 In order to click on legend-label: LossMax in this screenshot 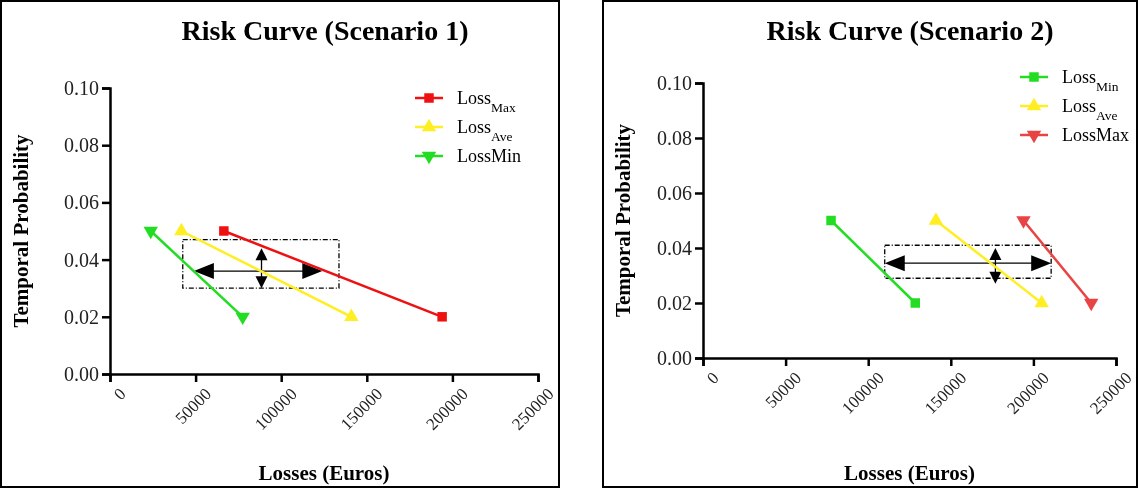, I will do `click(1095, 135)`.